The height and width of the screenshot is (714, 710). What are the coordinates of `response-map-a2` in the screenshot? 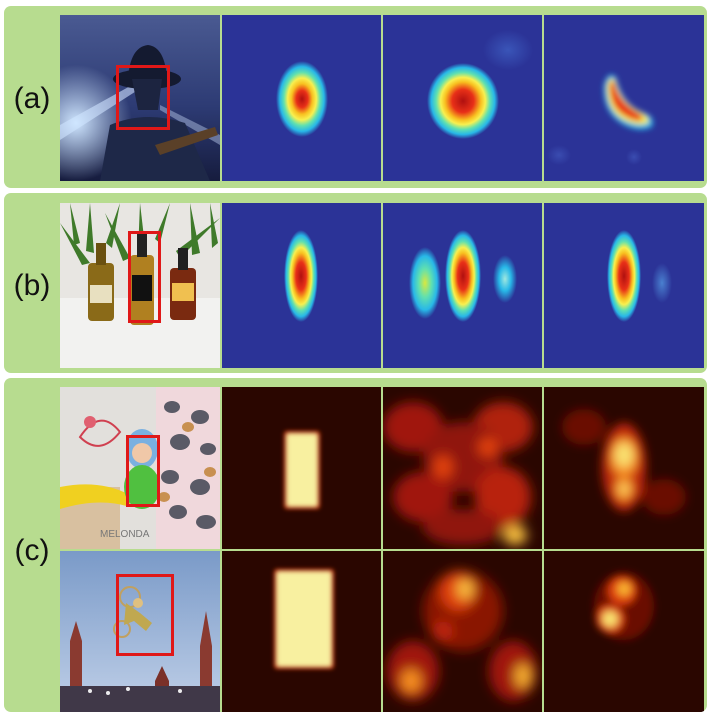 It's located at (462, 98).